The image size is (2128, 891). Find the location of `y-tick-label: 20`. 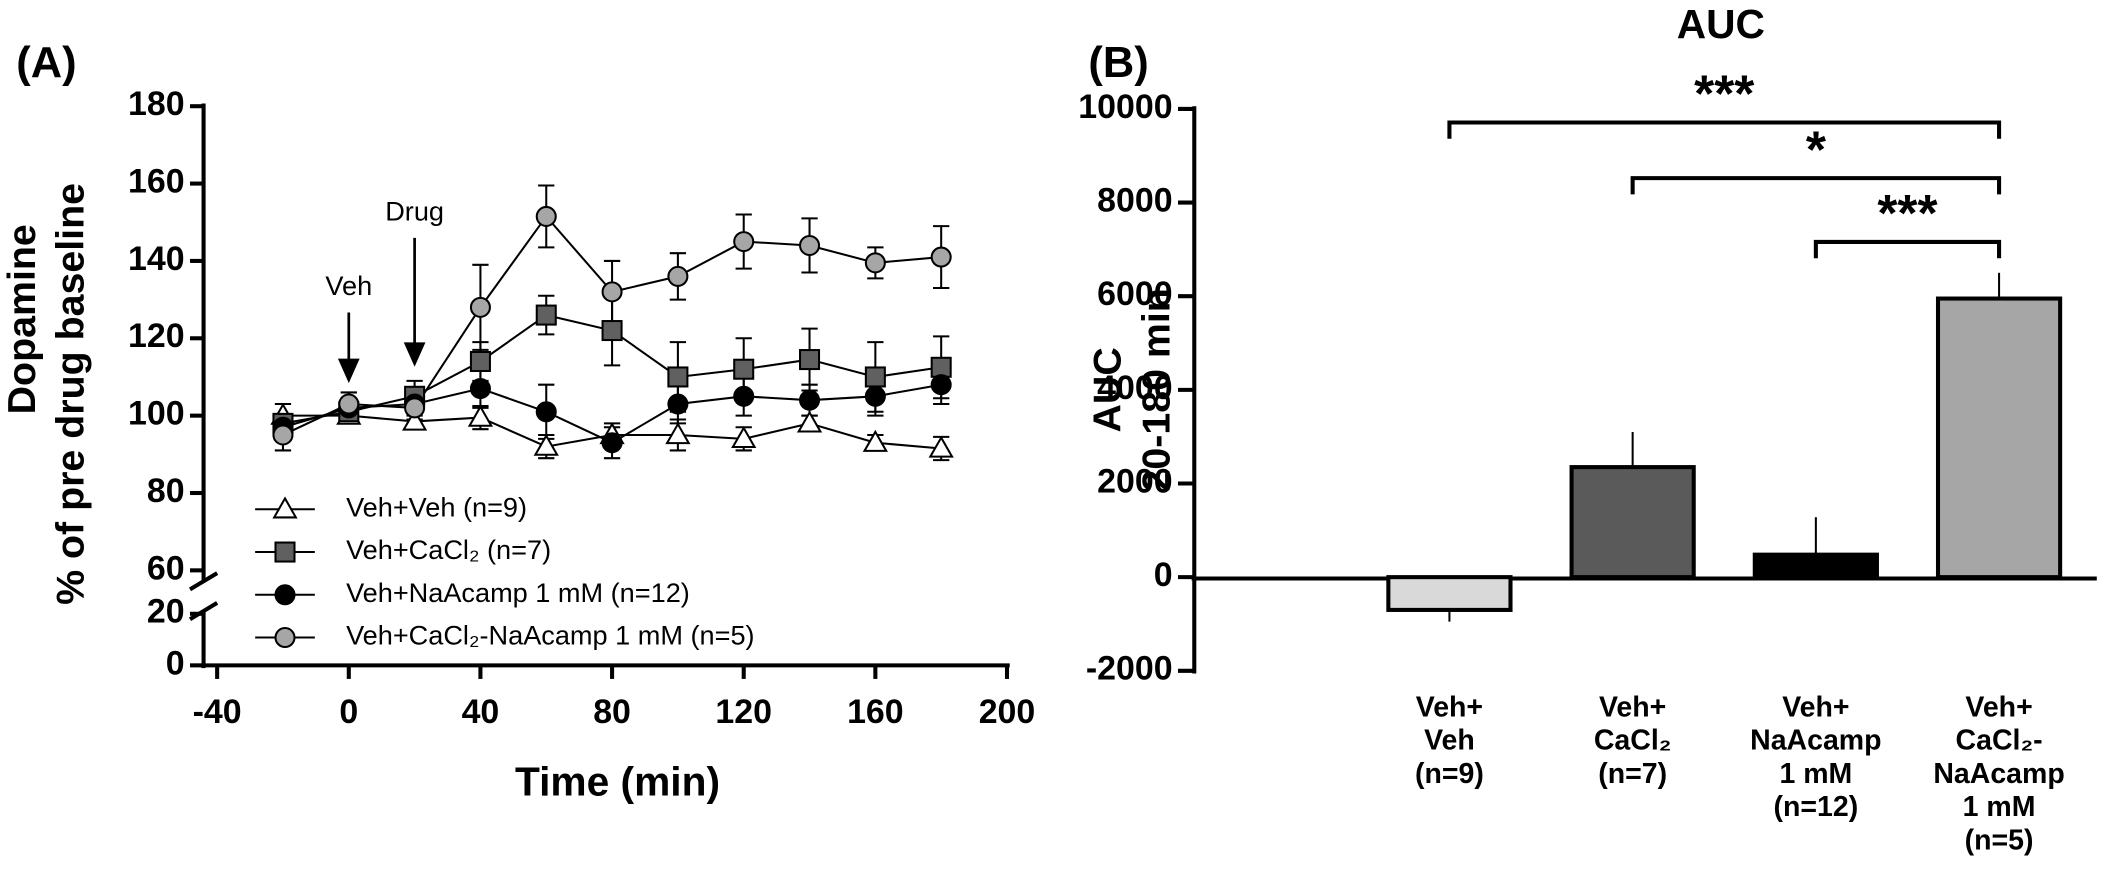

y-tick-label: 20 is located at coordinates (166, 612).